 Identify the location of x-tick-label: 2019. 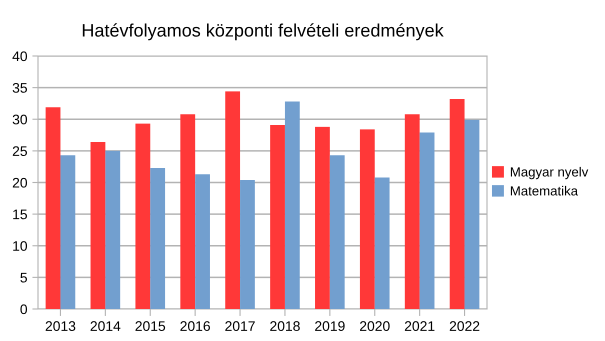
(330, 326).